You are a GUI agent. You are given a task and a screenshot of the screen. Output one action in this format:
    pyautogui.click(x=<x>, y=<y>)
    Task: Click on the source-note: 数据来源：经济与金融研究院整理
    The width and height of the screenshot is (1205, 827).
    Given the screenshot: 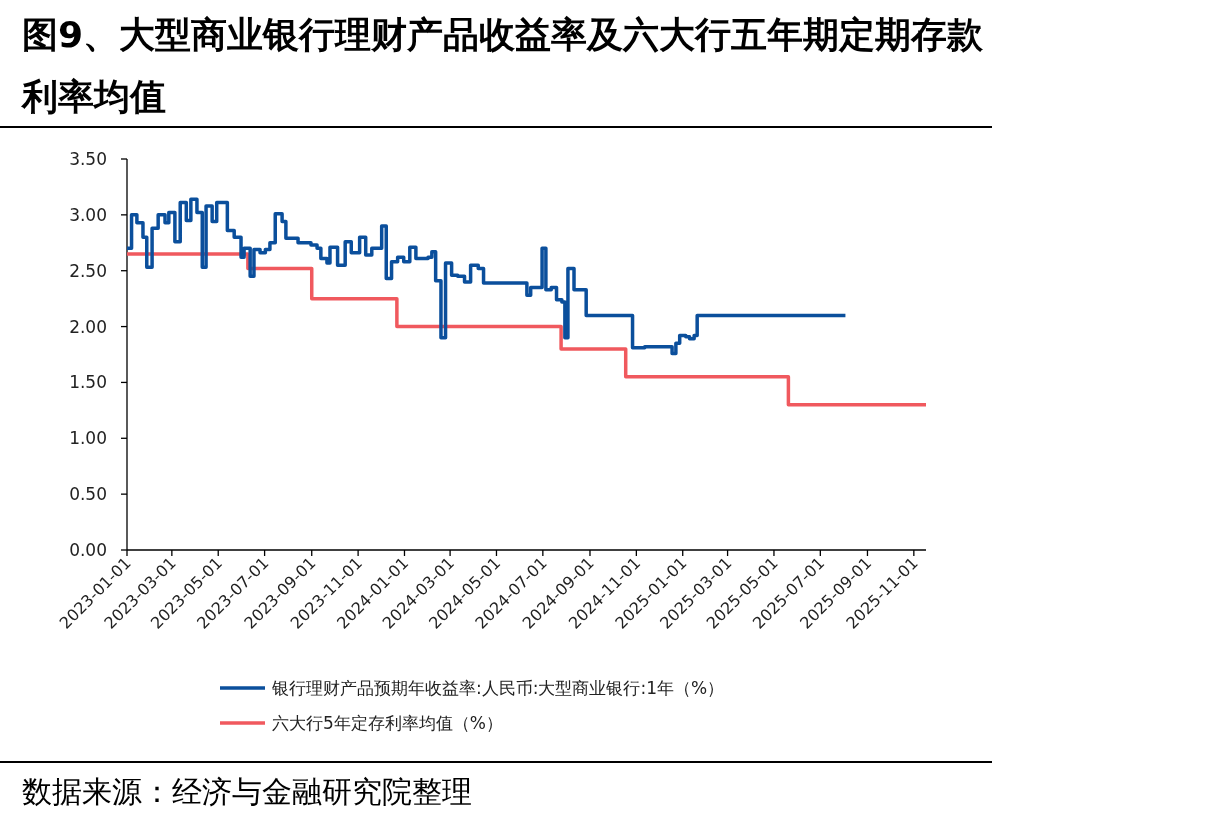 What is the action you would take?
    pyautogui.click(x=247, y=792)
    